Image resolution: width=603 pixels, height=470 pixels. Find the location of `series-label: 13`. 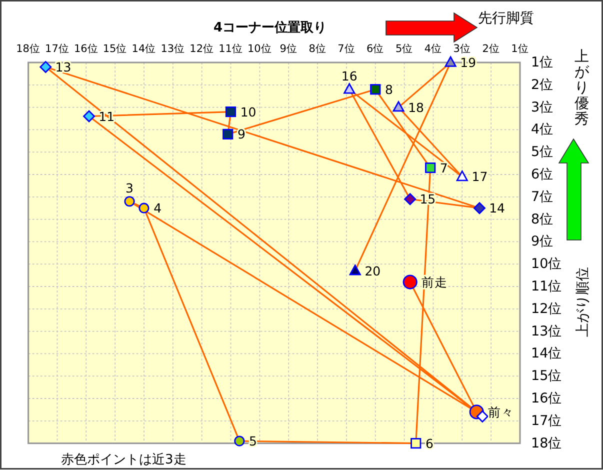

series-label: 13 is located at coordinates (63, 66).